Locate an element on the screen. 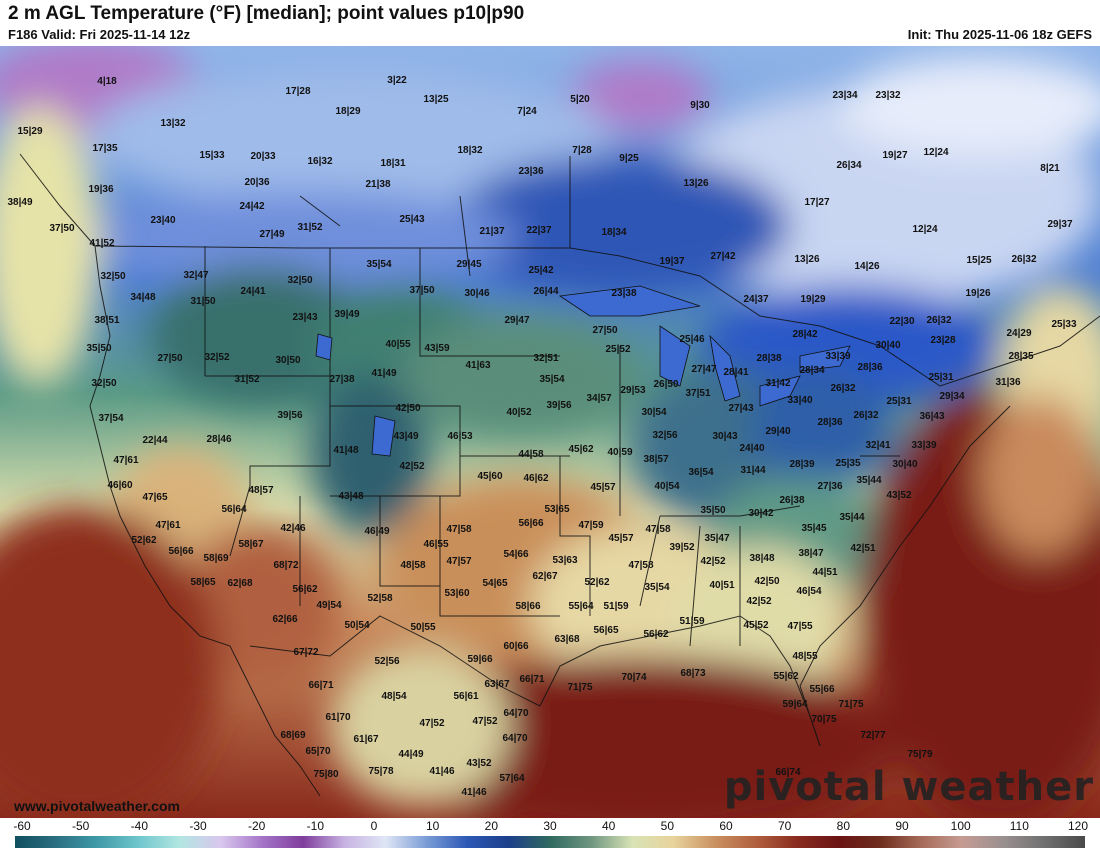  point-value: 75|79 is located at coordinates (920, 754).